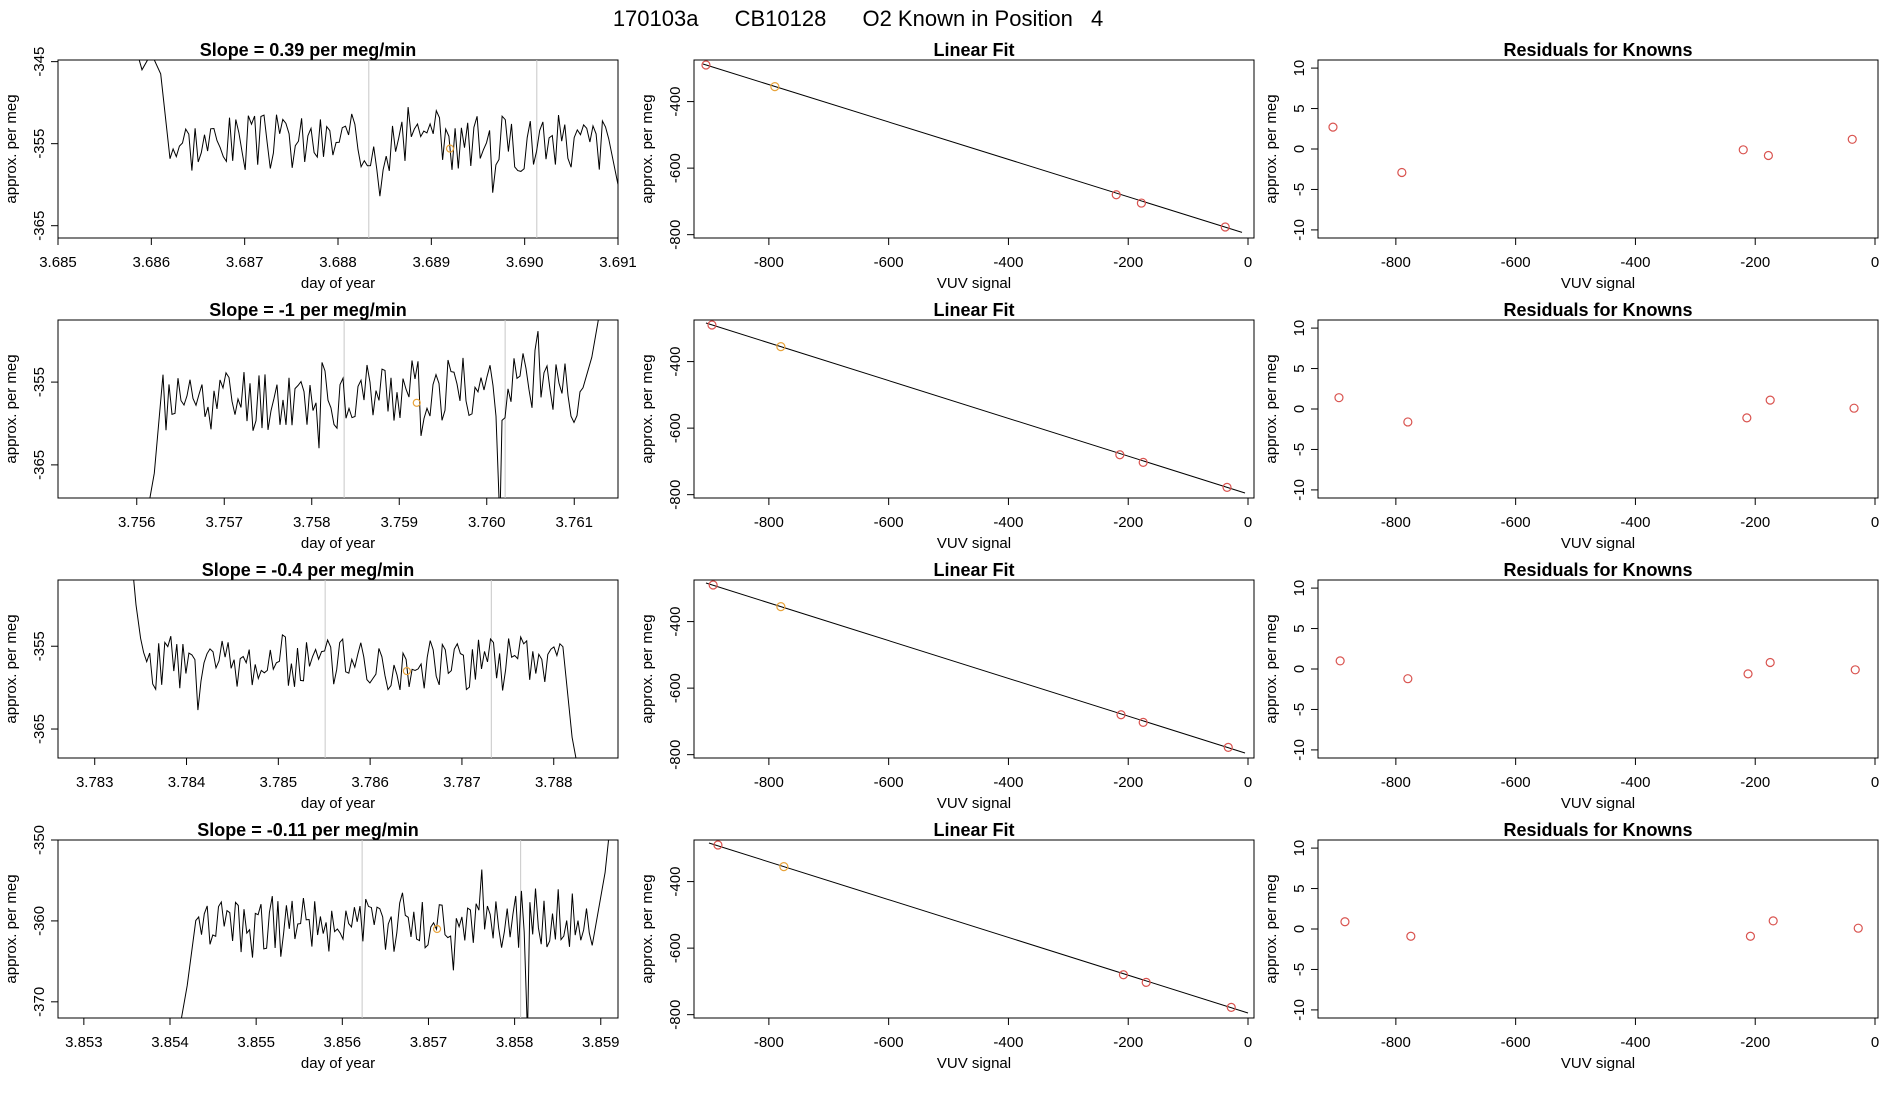 The width and height of the screenshot is (1900, 1100). I want to click on x-tick-label: 3.786, so click(370, 782).